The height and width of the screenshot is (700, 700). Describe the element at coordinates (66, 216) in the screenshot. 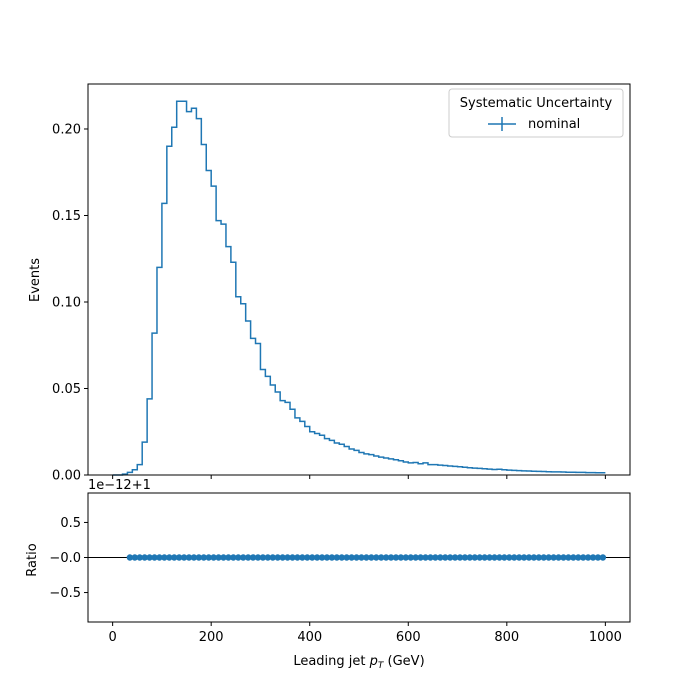

I see `main-y-tick-label: 0.15` at that location.